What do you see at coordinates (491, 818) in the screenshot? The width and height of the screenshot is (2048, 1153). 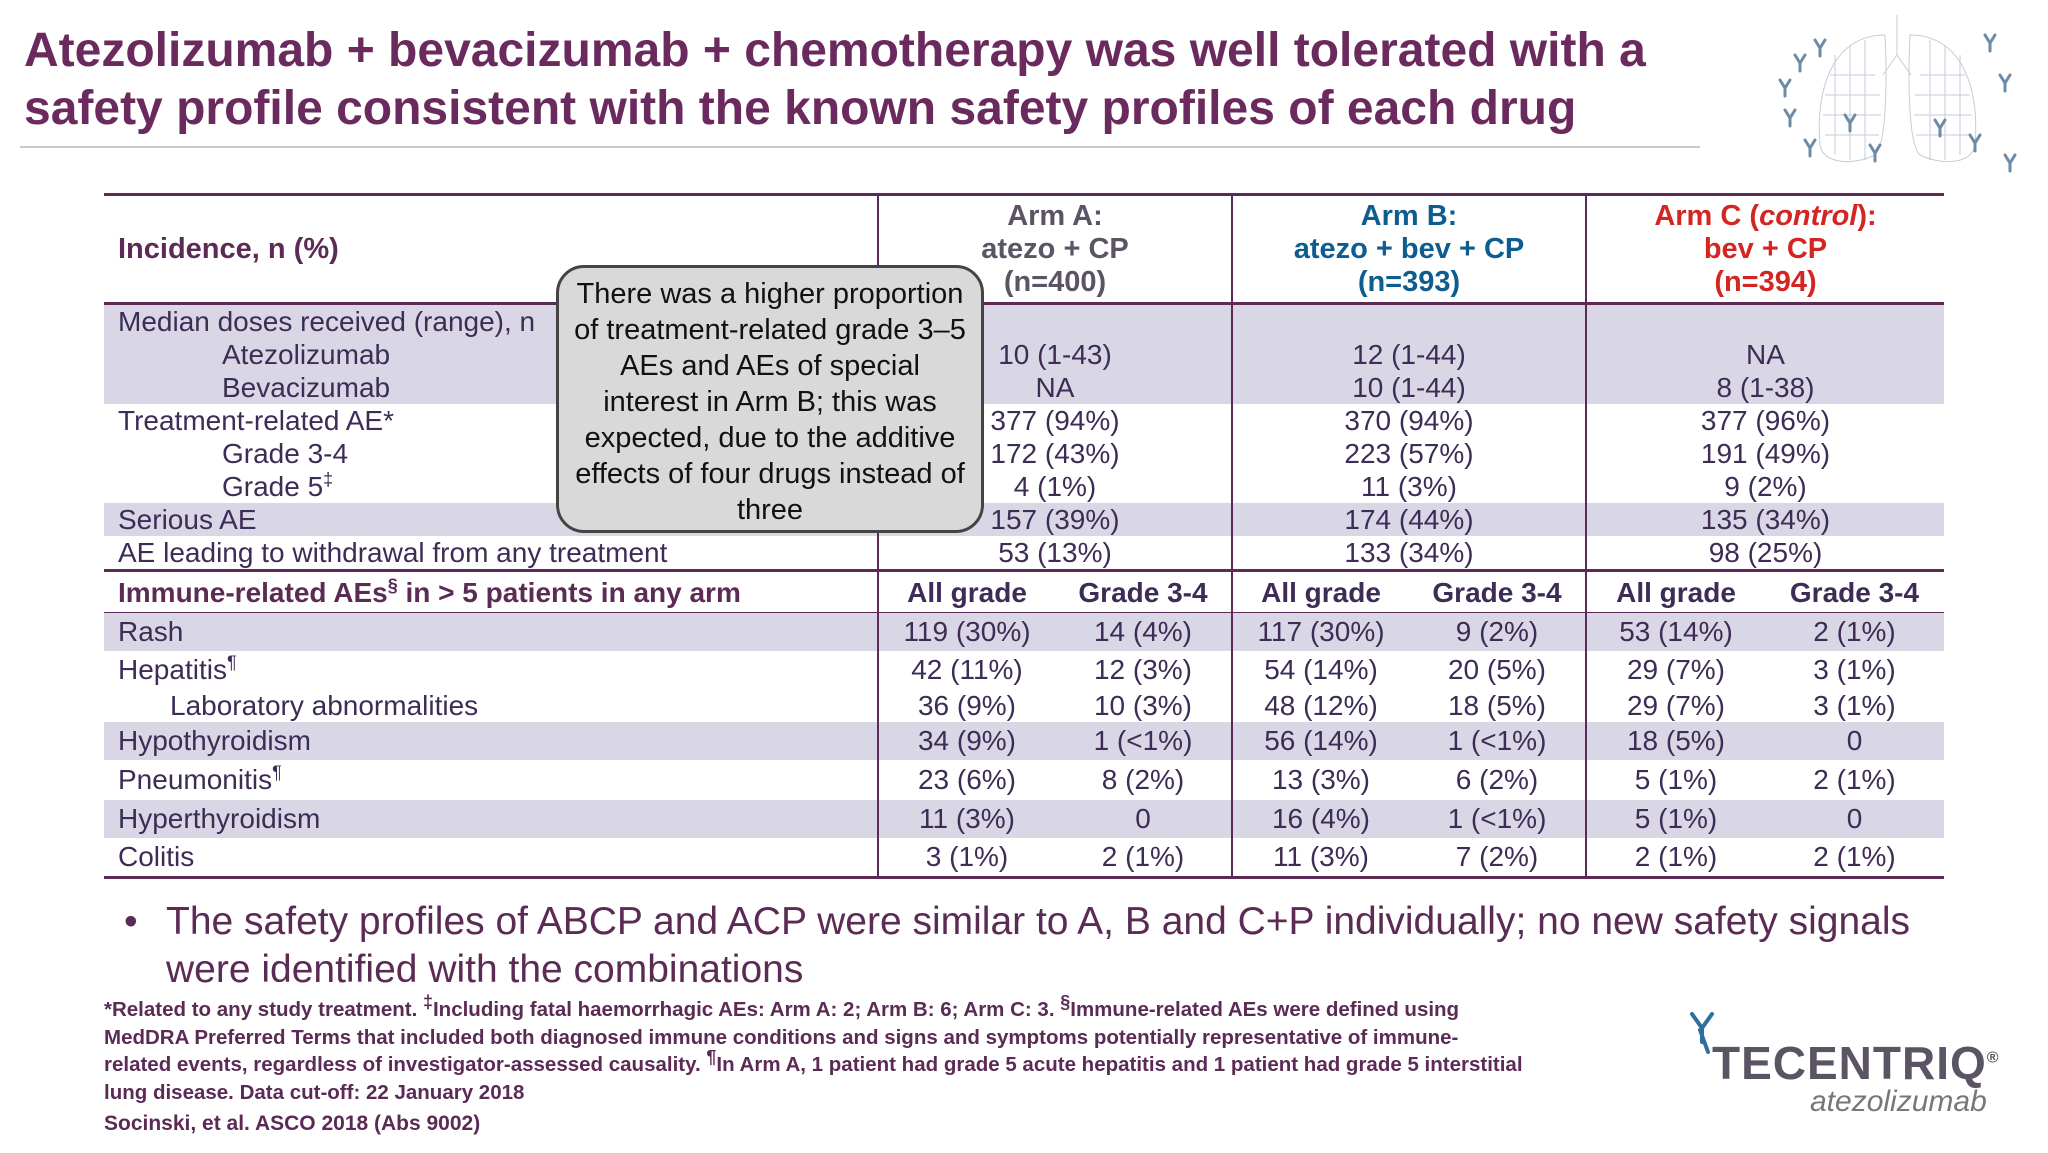 I see `row-label: Hyperthyroidism` at bounding box center [491, 818].